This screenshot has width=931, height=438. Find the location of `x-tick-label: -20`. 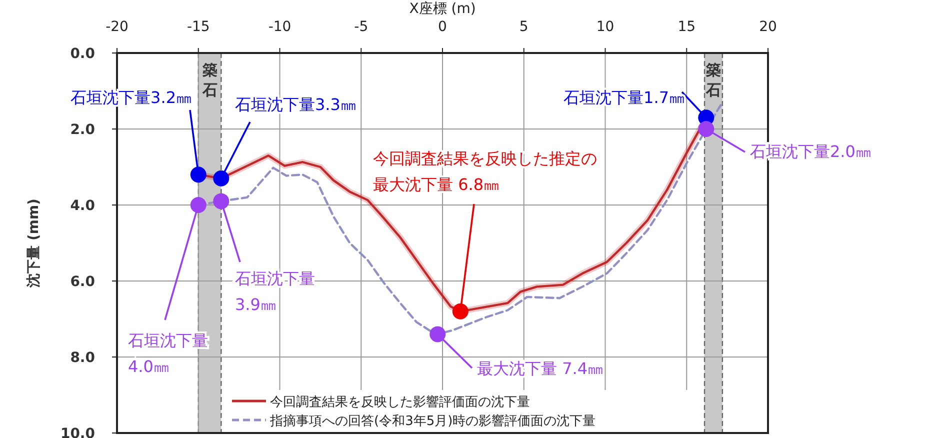

x-tick-label: -20 is located at coordinates (117, 27).